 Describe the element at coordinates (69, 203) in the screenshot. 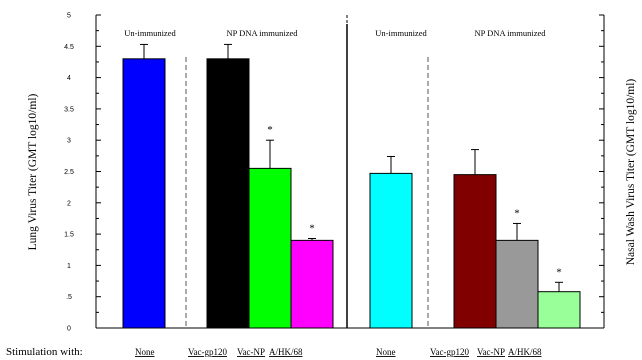

I see `y-tick-label: 2` at that location.